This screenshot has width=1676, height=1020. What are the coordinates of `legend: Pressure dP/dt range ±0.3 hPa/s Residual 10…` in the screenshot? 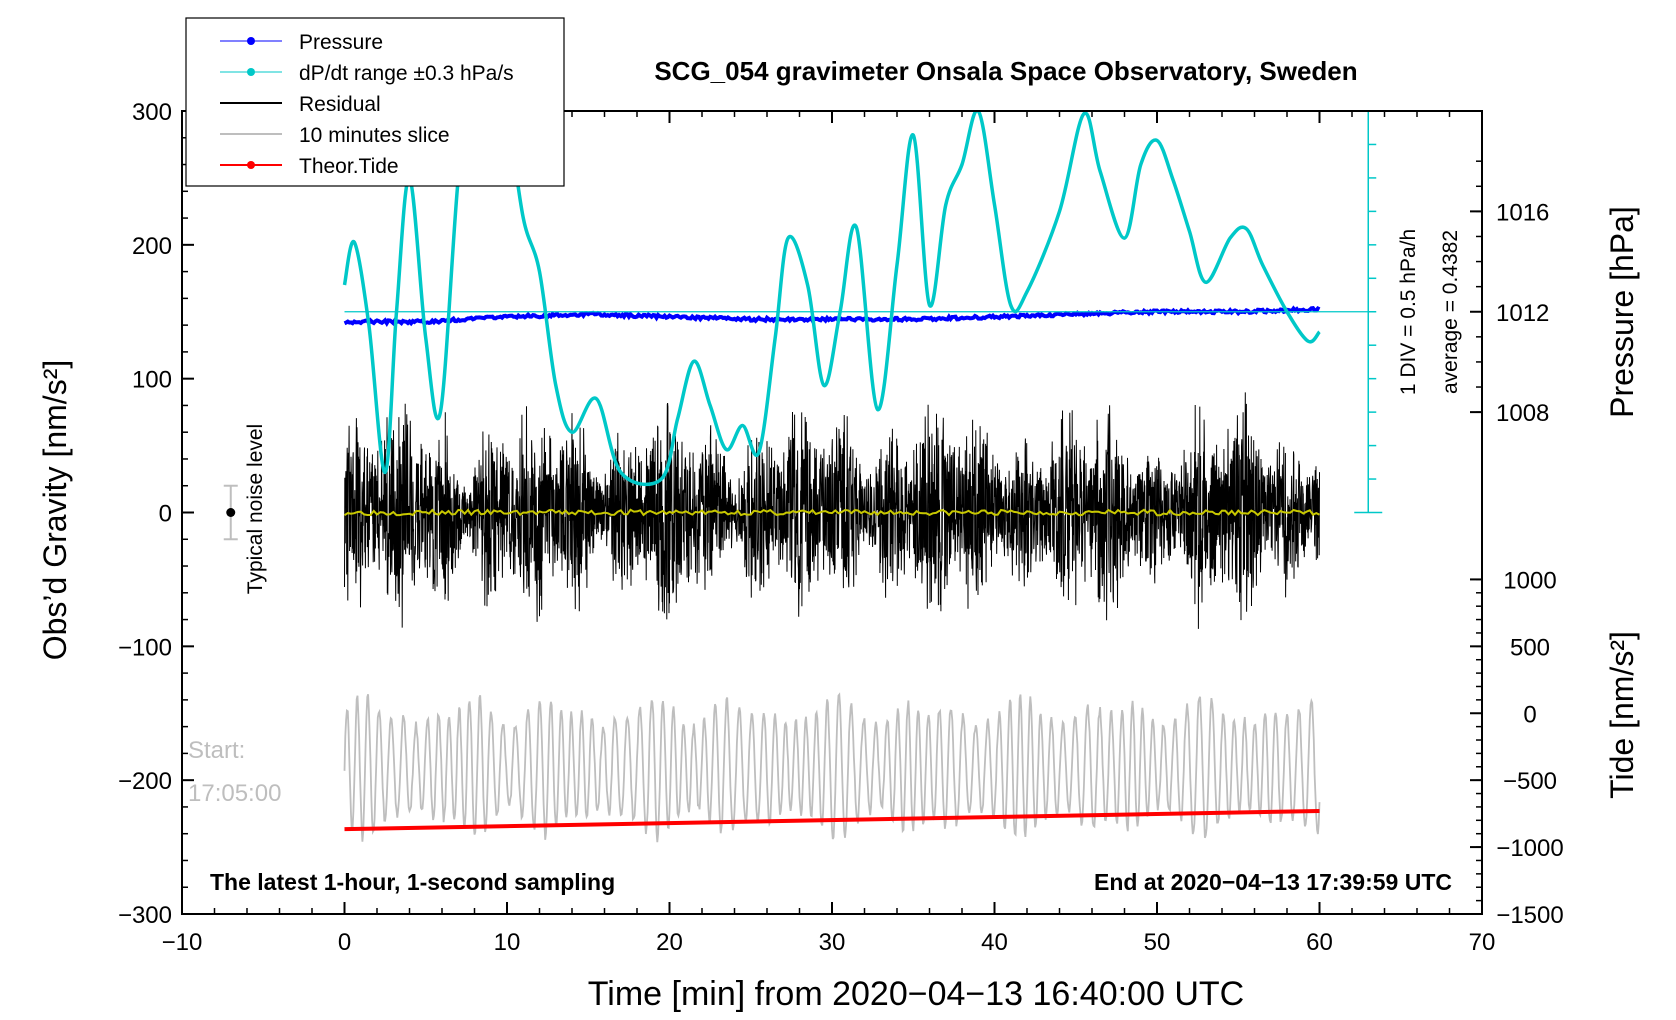 It's located at (375, 102).